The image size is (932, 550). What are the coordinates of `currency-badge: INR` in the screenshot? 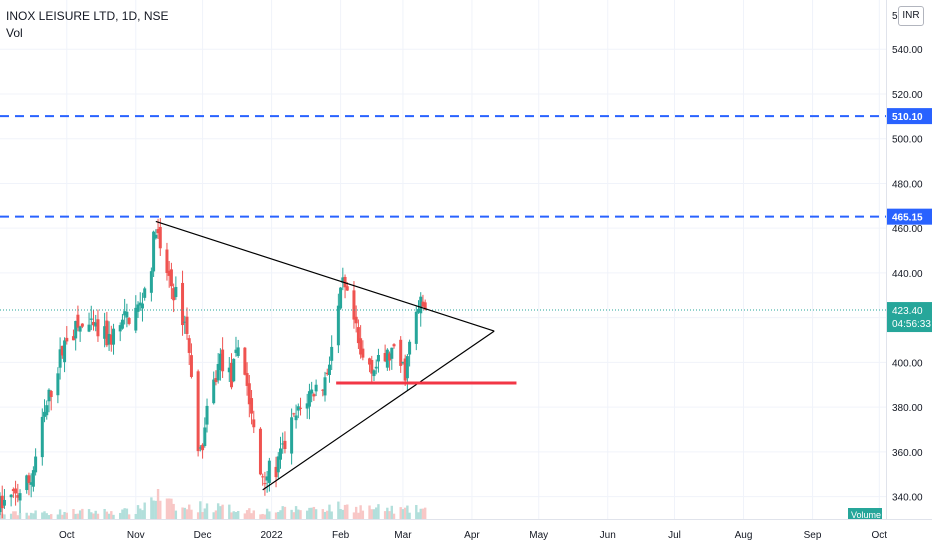 It's located at (911, 16).